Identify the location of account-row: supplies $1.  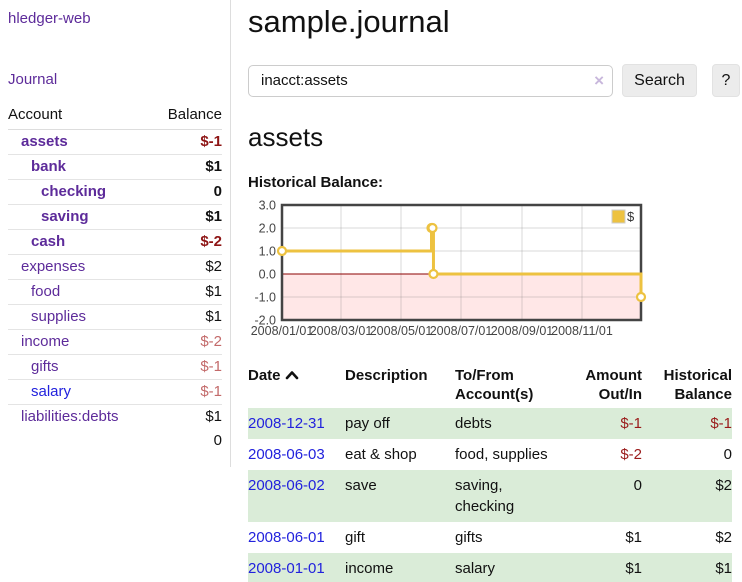
(115, 317).